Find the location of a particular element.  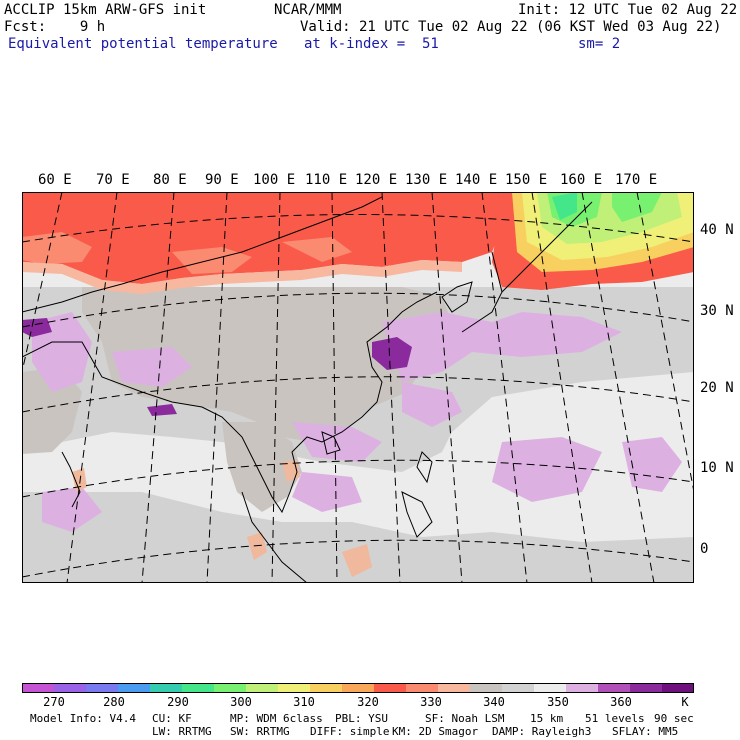

producer-label: NCAR/MMM is located at coordinates (308, 10).